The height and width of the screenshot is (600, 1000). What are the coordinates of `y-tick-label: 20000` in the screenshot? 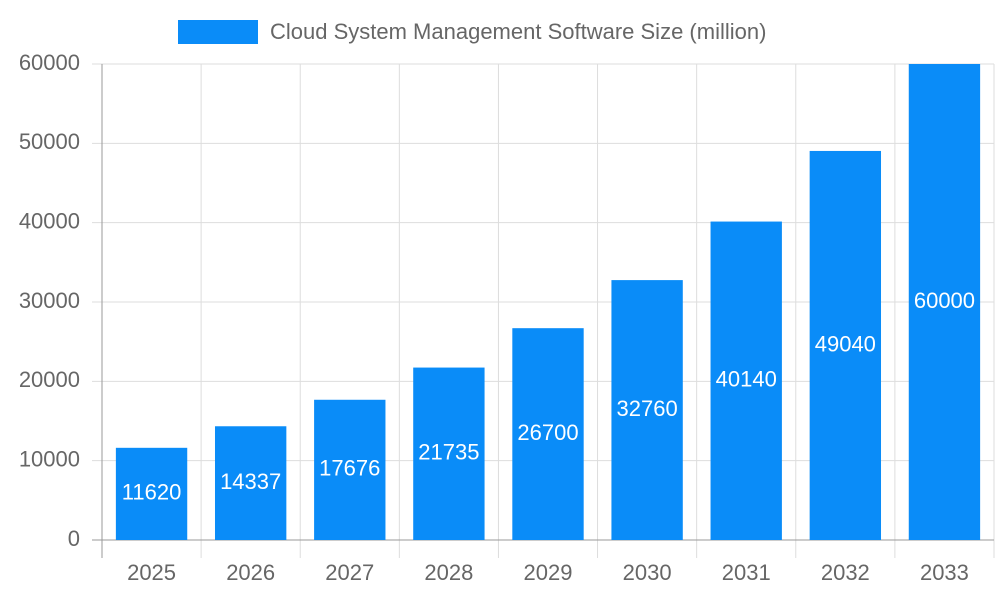 It's located at (49, 379).